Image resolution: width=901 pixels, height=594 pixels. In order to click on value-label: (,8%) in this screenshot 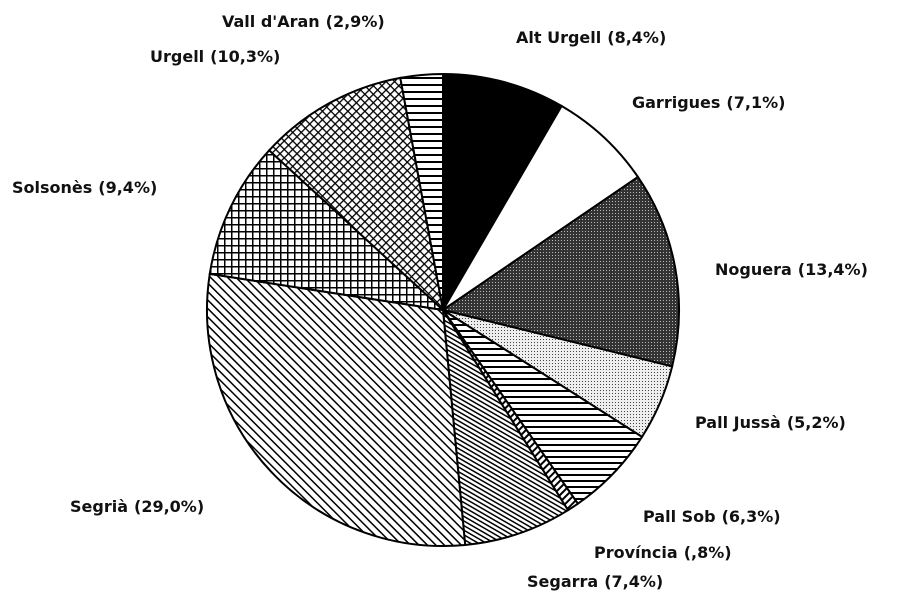, I will do `click(708, 552)`.